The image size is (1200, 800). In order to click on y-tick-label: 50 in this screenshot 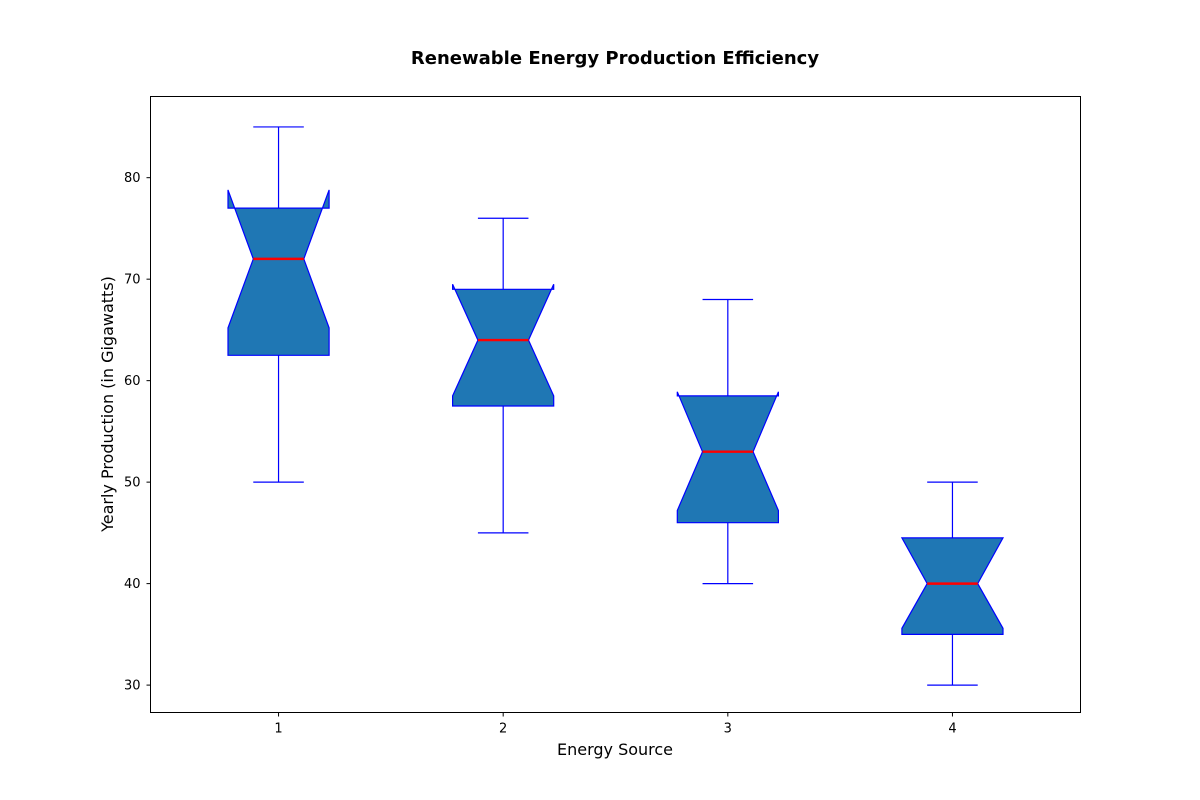, I will do `click(132, 483)`.